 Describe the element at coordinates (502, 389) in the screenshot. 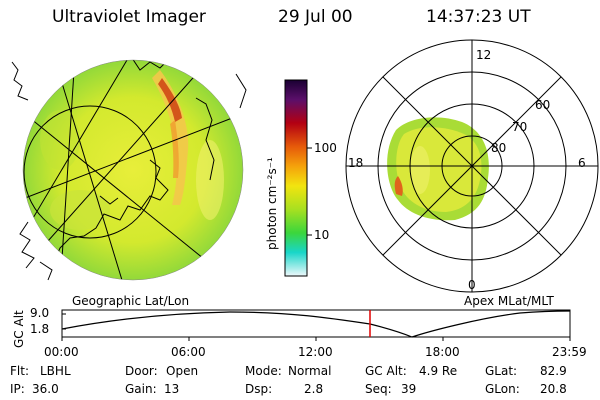

I see `glon-label: GLon:` at that location.